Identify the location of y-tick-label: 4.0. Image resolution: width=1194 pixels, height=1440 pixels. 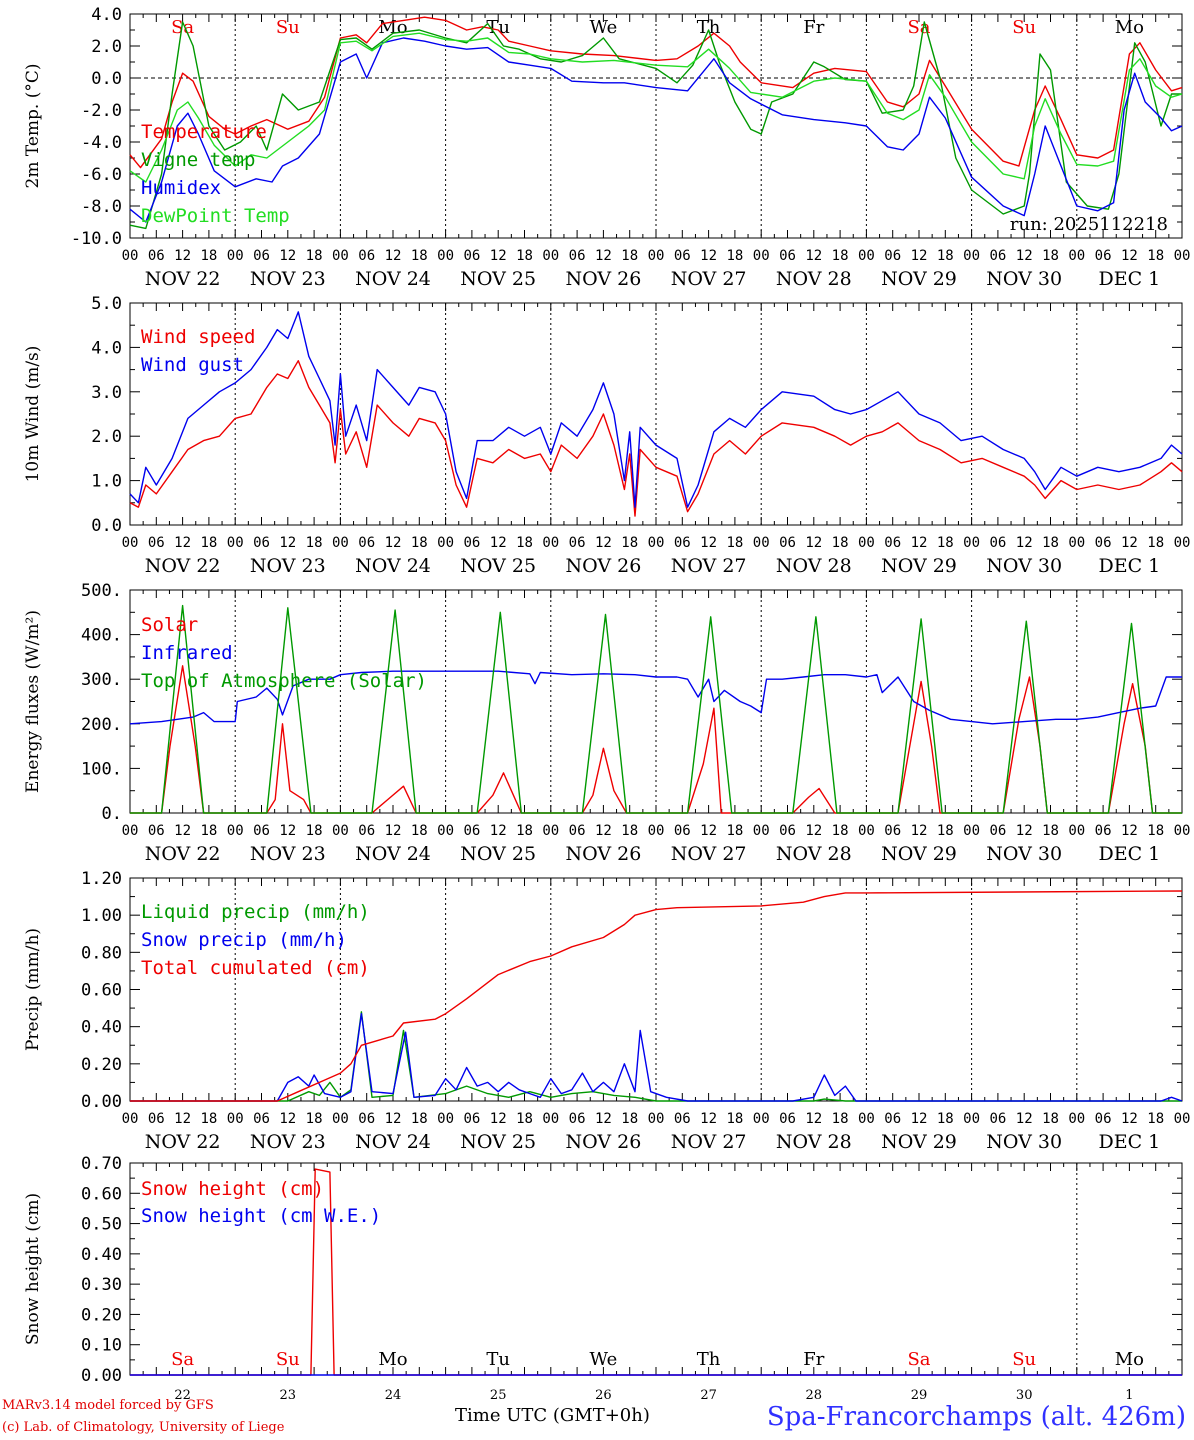
(106, 15).